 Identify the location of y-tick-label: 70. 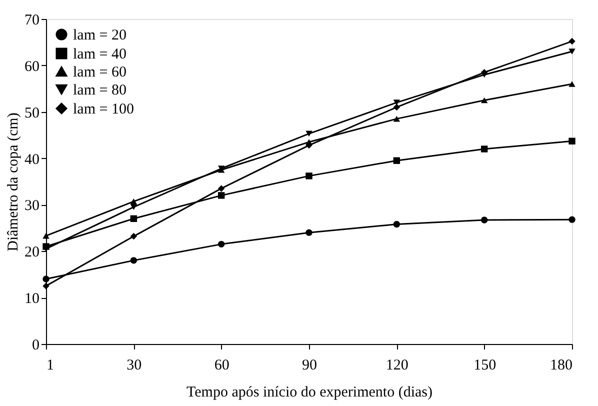
(32, 20).